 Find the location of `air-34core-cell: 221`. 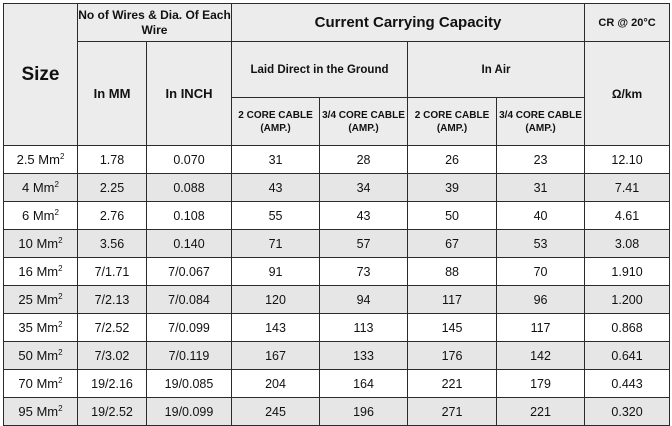

air-34core-cell: 221 is located at coordinates (541, 411).